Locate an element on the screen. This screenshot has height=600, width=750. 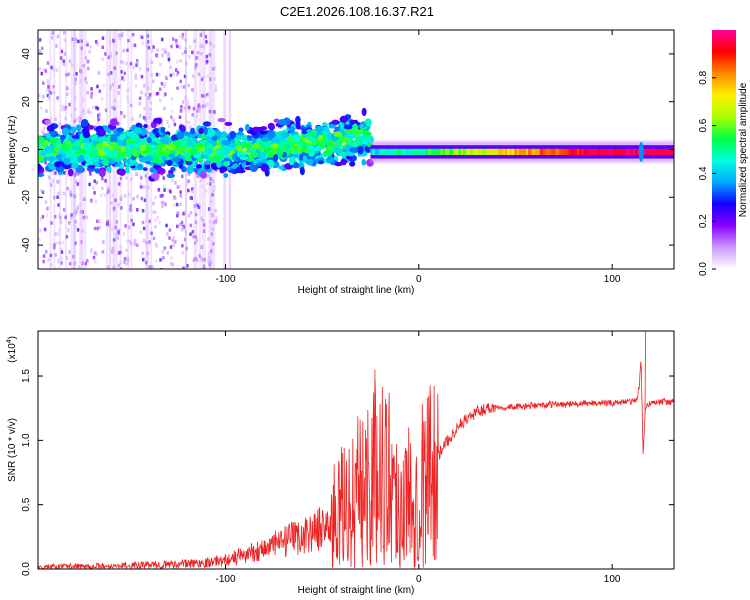
snr-y-tick-label: 0.5 is located at coordinates (26, 504).